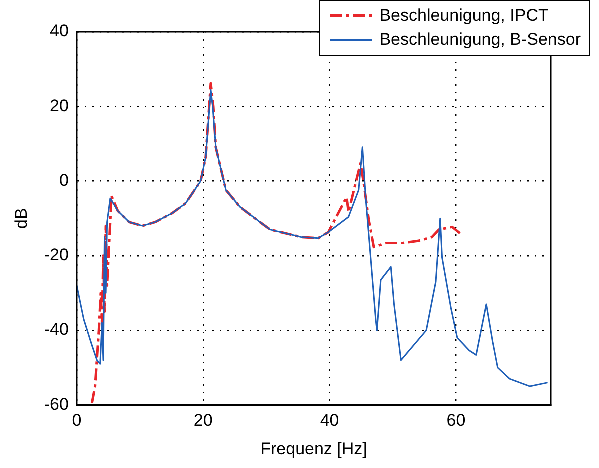 This screenshot has width=599, height=468. What do you see at coordinates (314, 448) in the screenshot?
I see `x-axis-title: Frequenz [Hz]` at bounding box center [314, 448].